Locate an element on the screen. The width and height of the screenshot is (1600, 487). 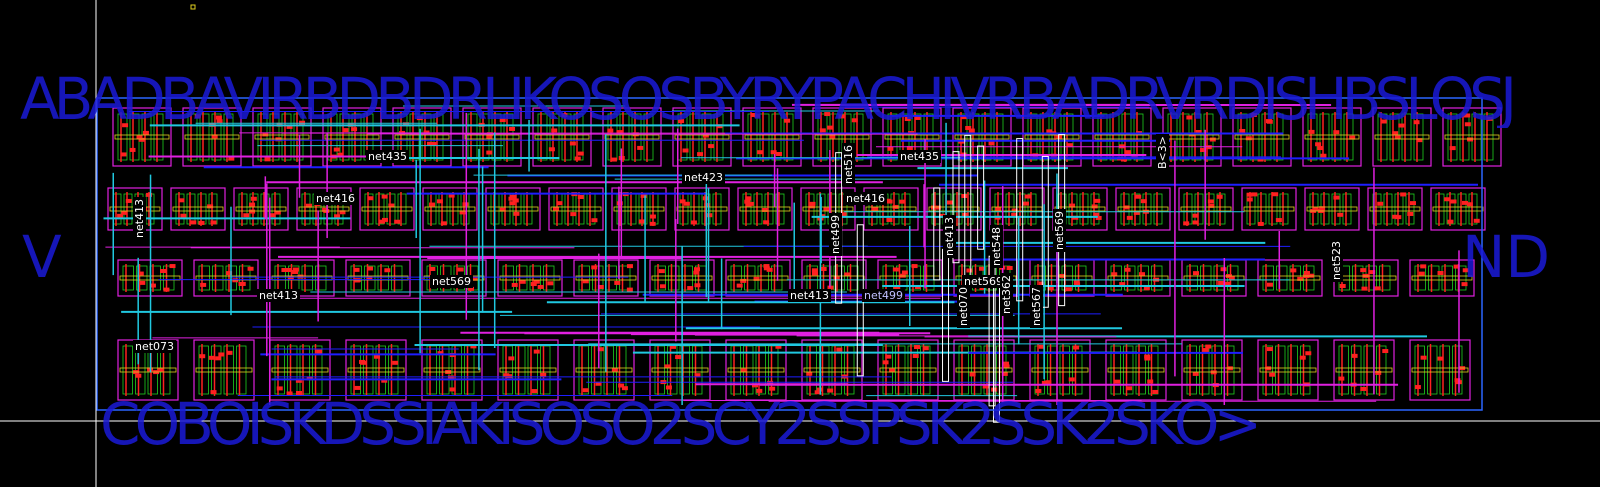
net-label-net523: net523 is located at coordinates (1336, 260).